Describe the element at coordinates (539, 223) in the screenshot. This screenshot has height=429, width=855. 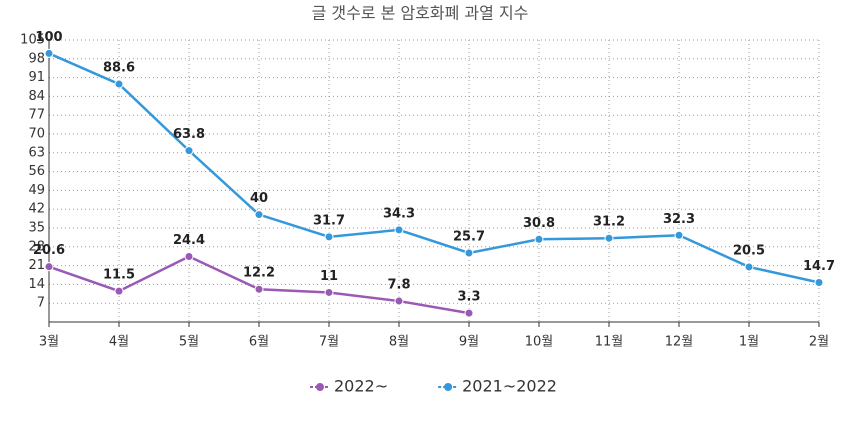
I see `data-label: 30.8` at that location.